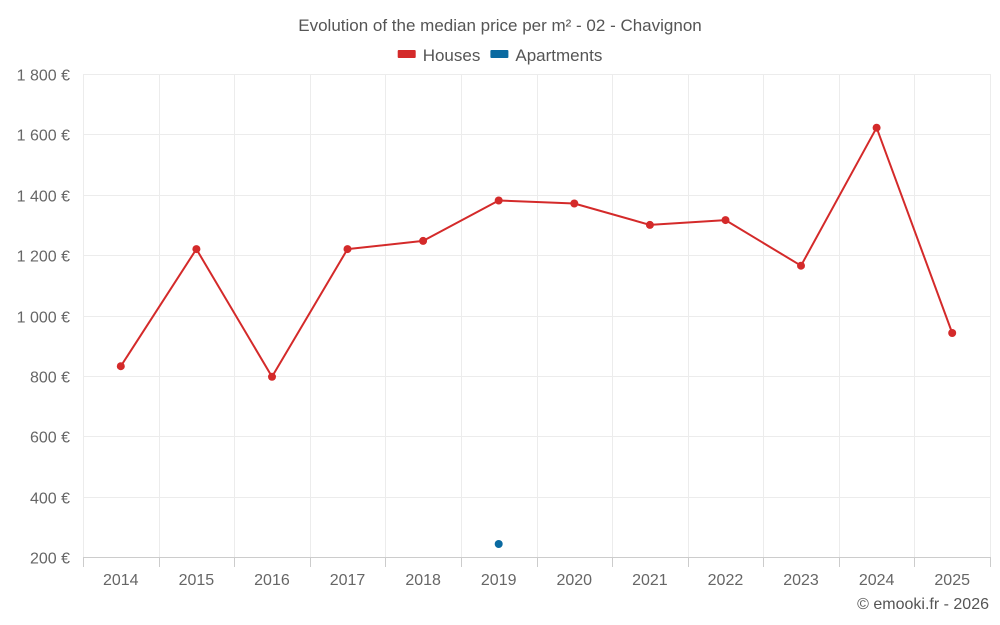 This screenshot has width=1000, height=625. Describe the element at coordinates (50, 499) in the screenshot. I see `y-tick-label: 400 €` at that location.